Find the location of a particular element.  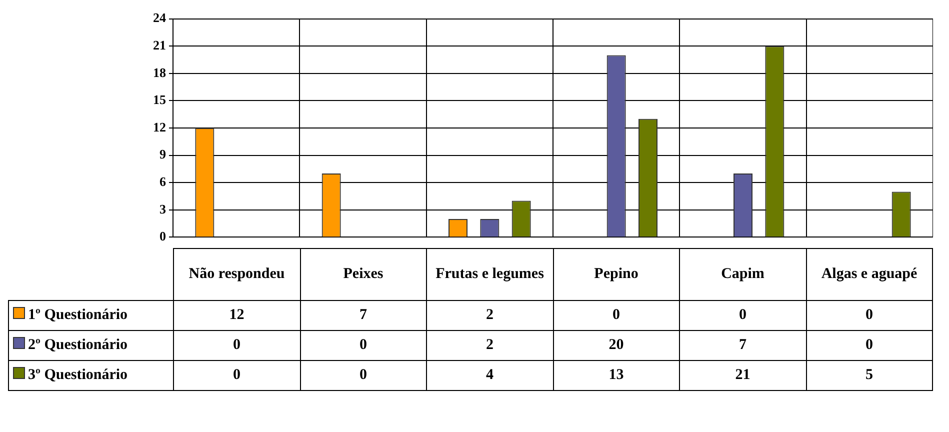

x-tick-label: Peixes is located at coordinates (363, 274).